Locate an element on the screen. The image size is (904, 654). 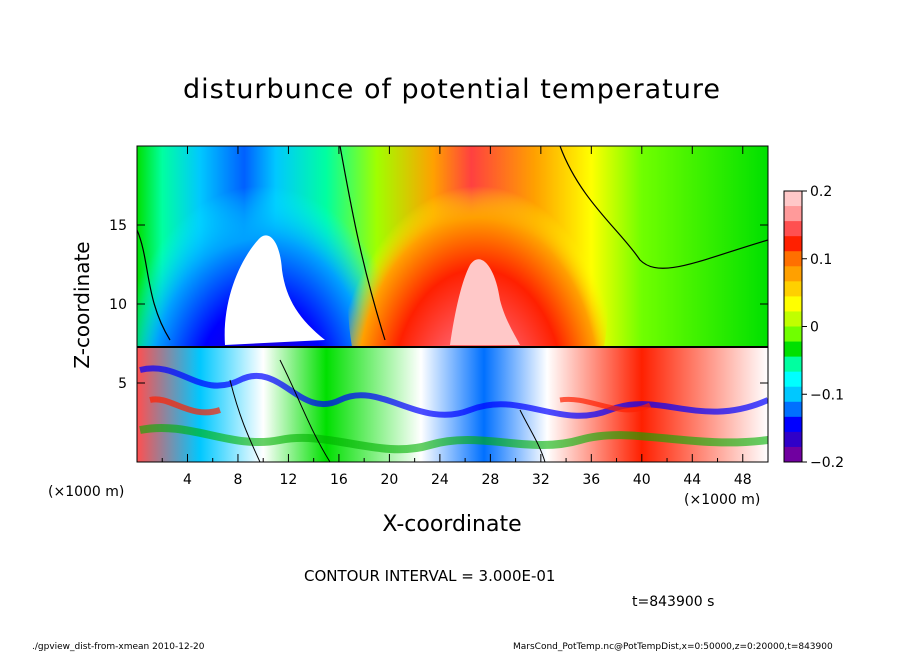
contour-interval: CONTOUR INTERVAL = 3.000E-01 is located at coordinates (430, 576).